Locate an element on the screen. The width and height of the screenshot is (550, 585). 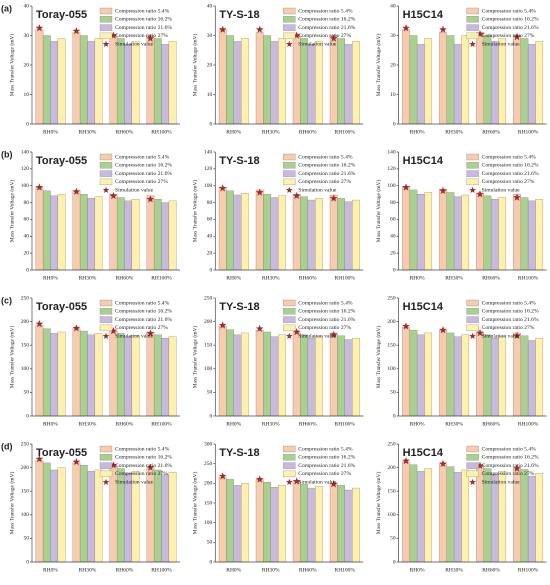
legend-label: Compression ratio 27% is located at coordinates (141, 328).